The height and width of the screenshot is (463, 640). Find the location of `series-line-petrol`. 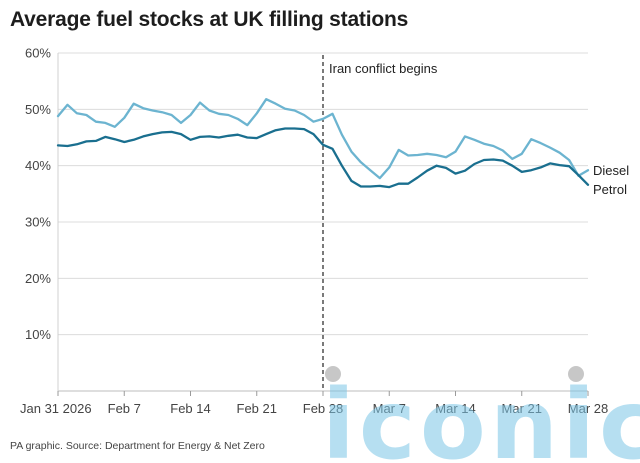

series-line-petrol is located at coordinates (323, 158).